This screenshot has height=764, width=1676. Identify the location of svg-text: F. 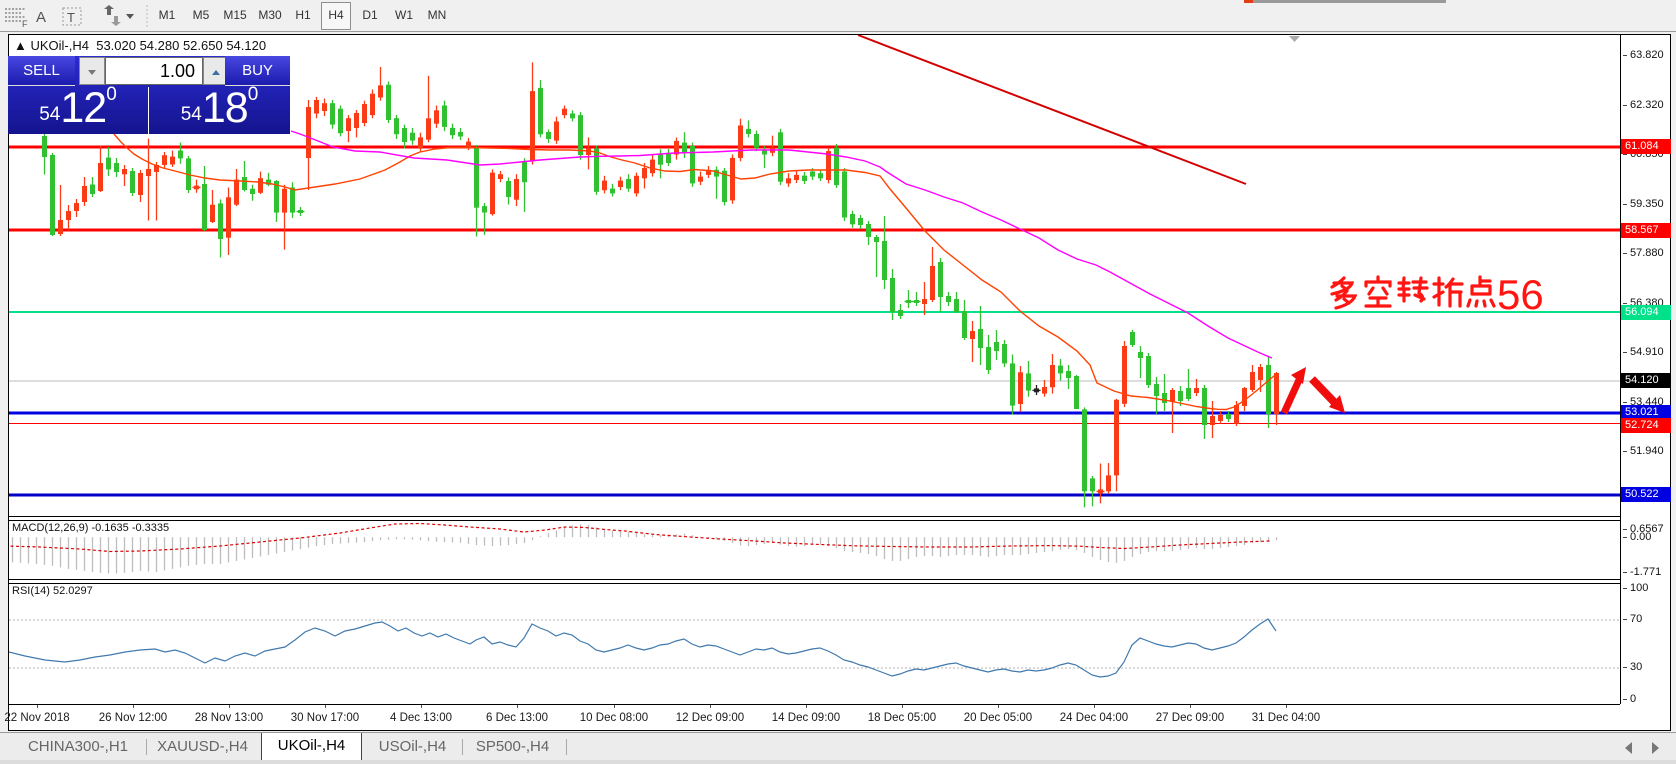
(25, 24).